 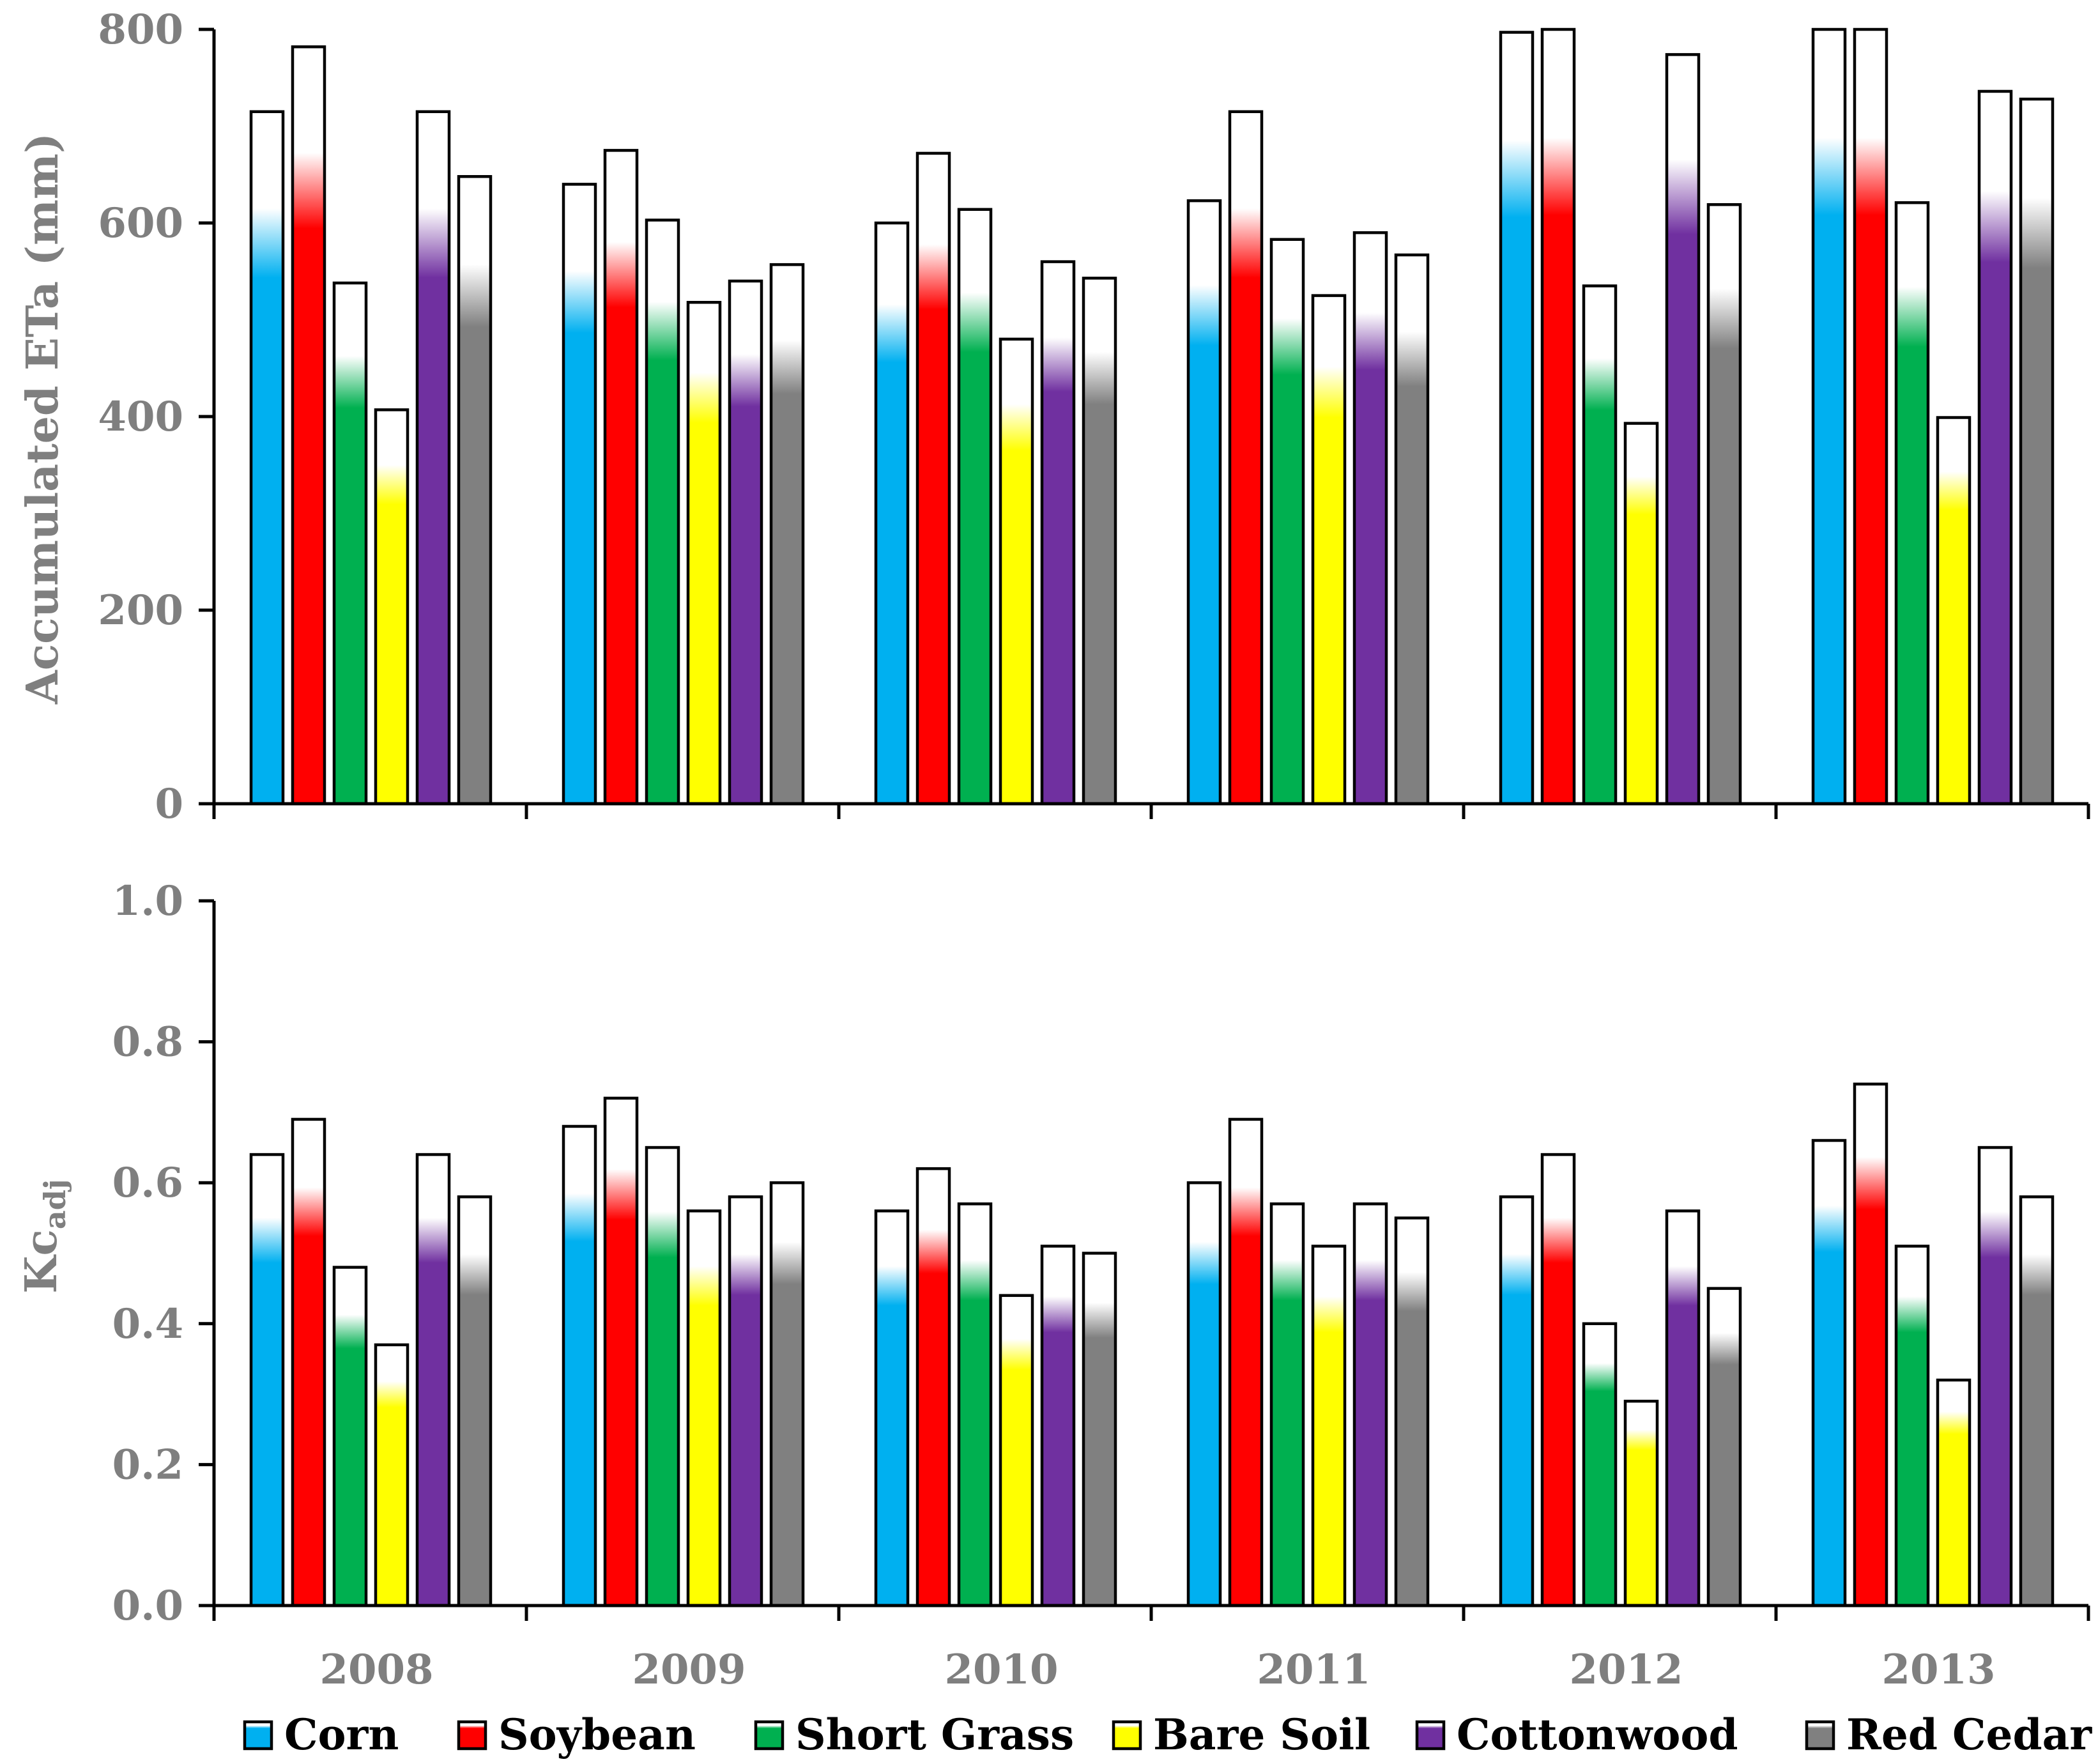 I want to click on kc-y-axis-title-main: Kc, so click(x=41, y=1261).